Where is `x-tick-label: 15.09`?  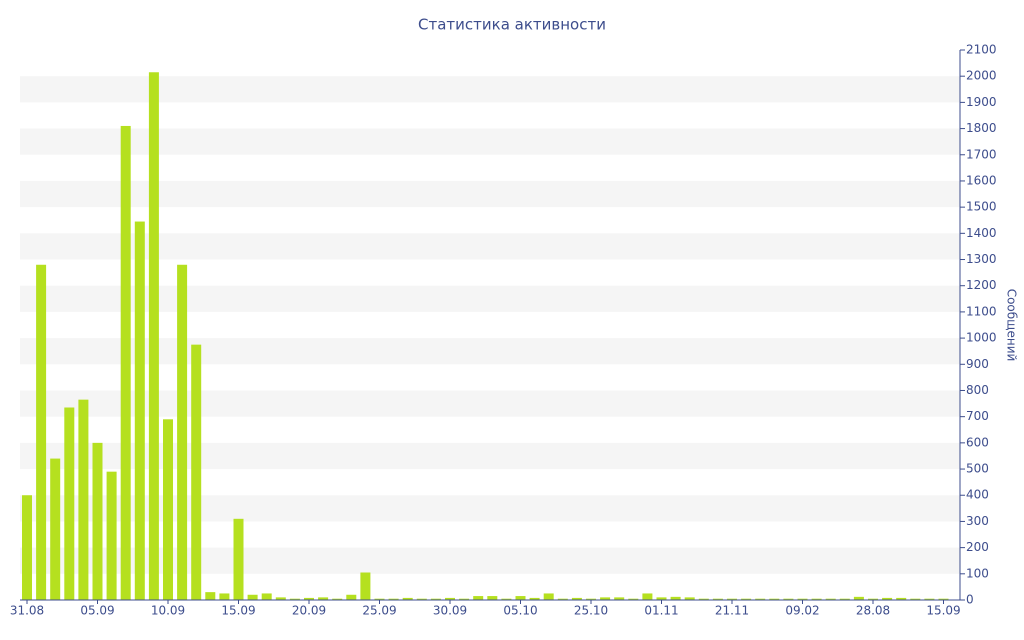 x-tick-label: 15.09 is located at coordinates (943, 611).